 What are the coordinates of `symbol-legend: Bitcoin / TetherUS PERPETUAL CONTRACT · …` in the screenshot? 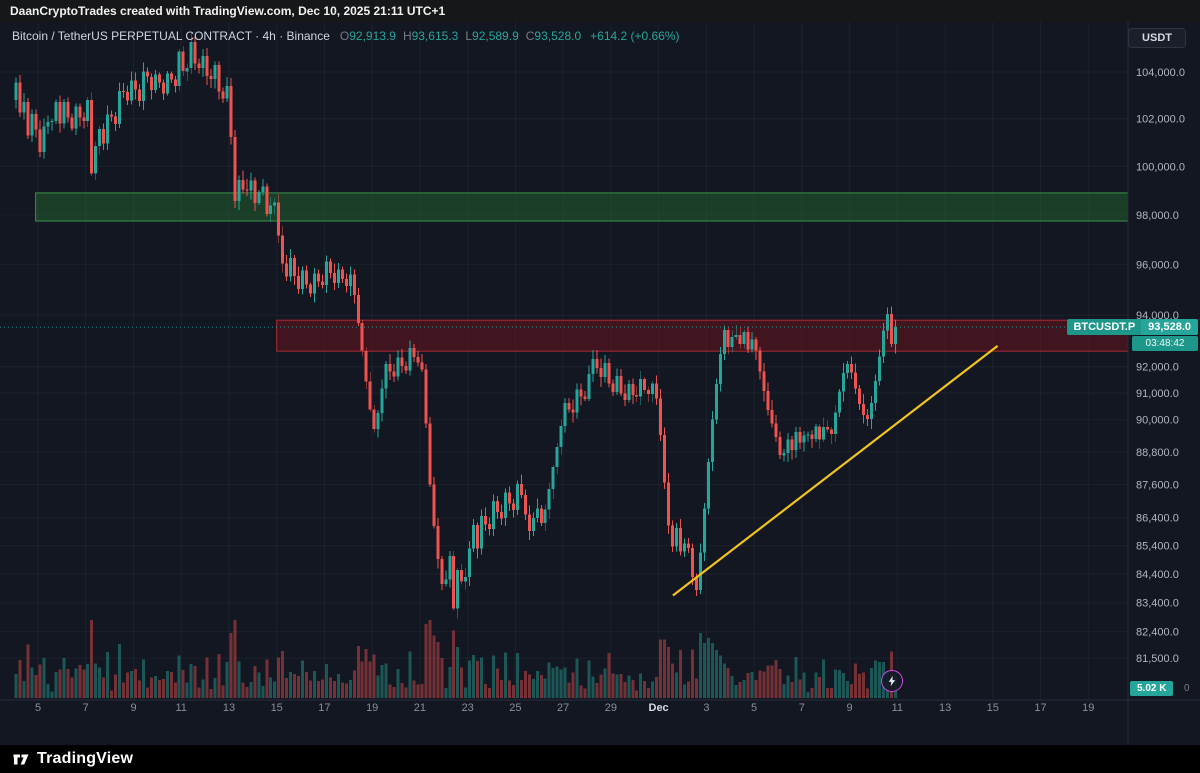 It's located at (346, 36).